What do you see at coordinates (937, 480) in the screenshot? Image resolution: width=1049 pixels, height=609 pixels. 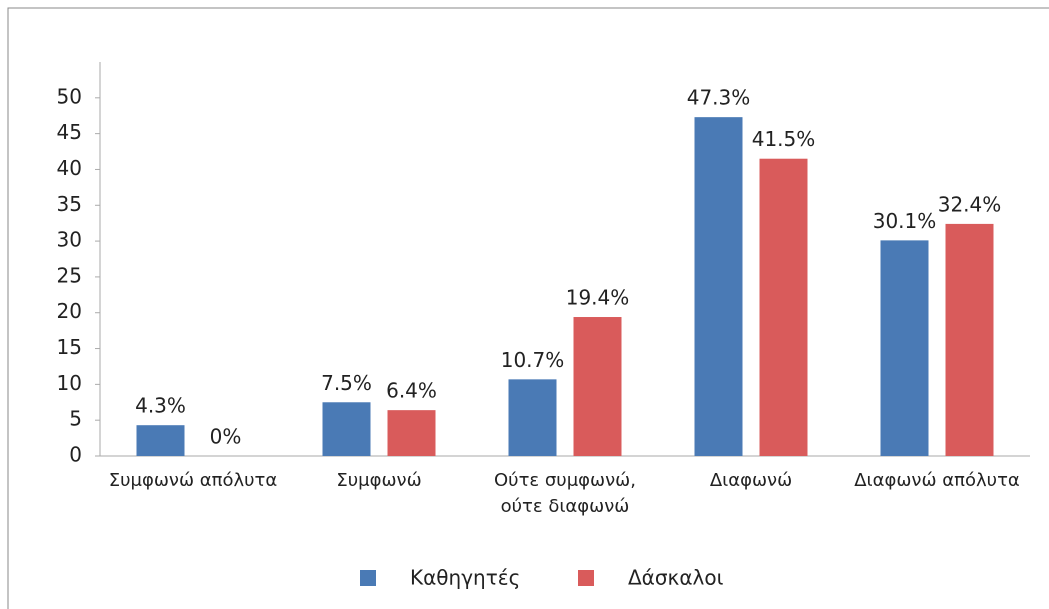 I see `x-tick-label: Διαφωνώ απόλυτα` at bounding box center [937, 480].